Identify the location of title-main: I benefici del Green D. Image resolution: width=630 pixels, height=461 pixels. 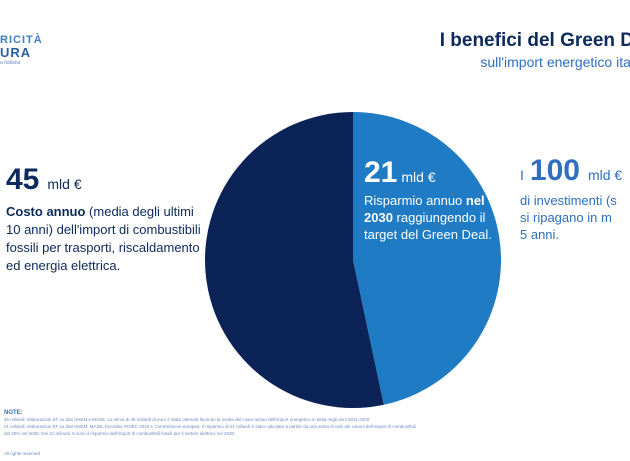
(534, 40).